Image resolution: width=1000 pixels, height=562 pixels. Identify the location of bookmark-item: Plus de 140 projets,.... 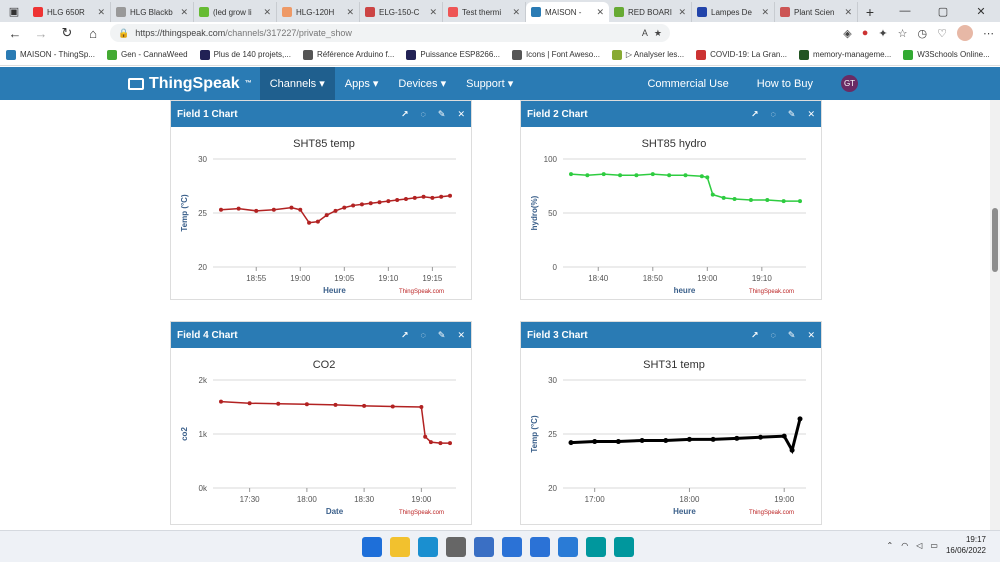
(245, 54).